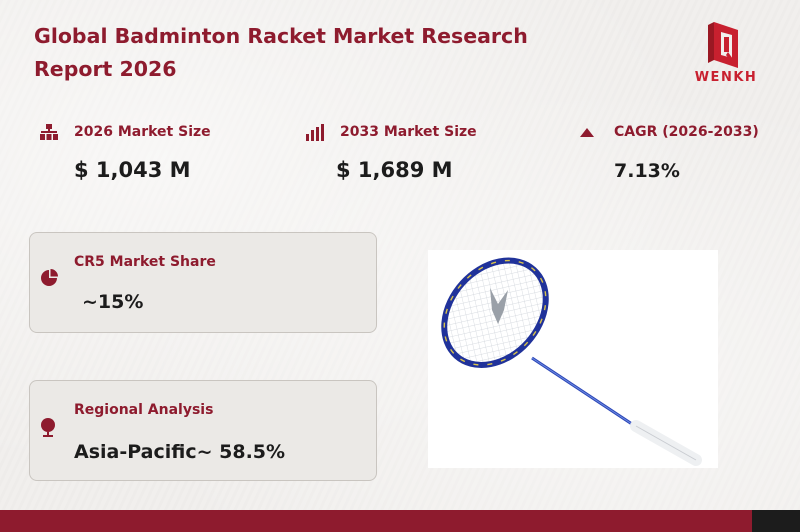 This screenshot has width=800, height=532. I want to click on wenkh-logo: WENKH, so click(726, 55).